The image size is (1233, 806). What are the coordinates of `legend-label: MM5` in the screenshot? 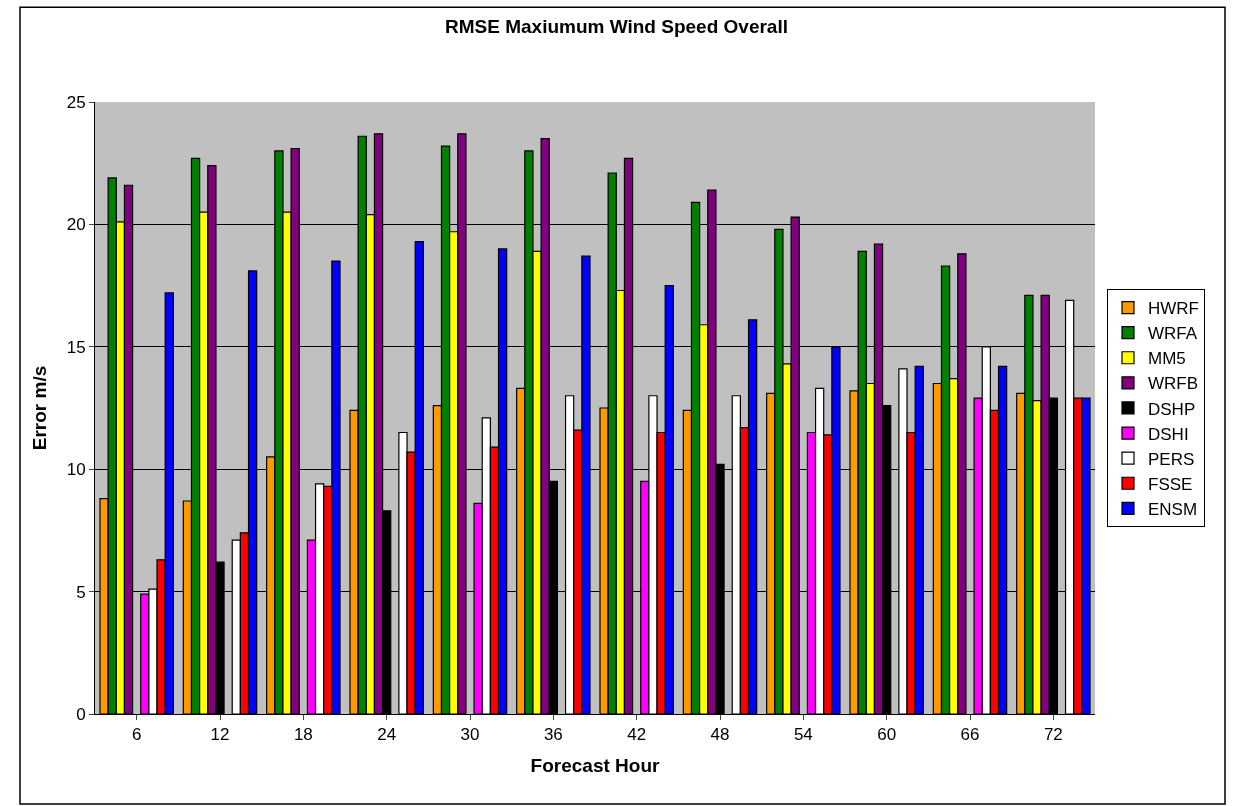 It's located at (1167, 359).